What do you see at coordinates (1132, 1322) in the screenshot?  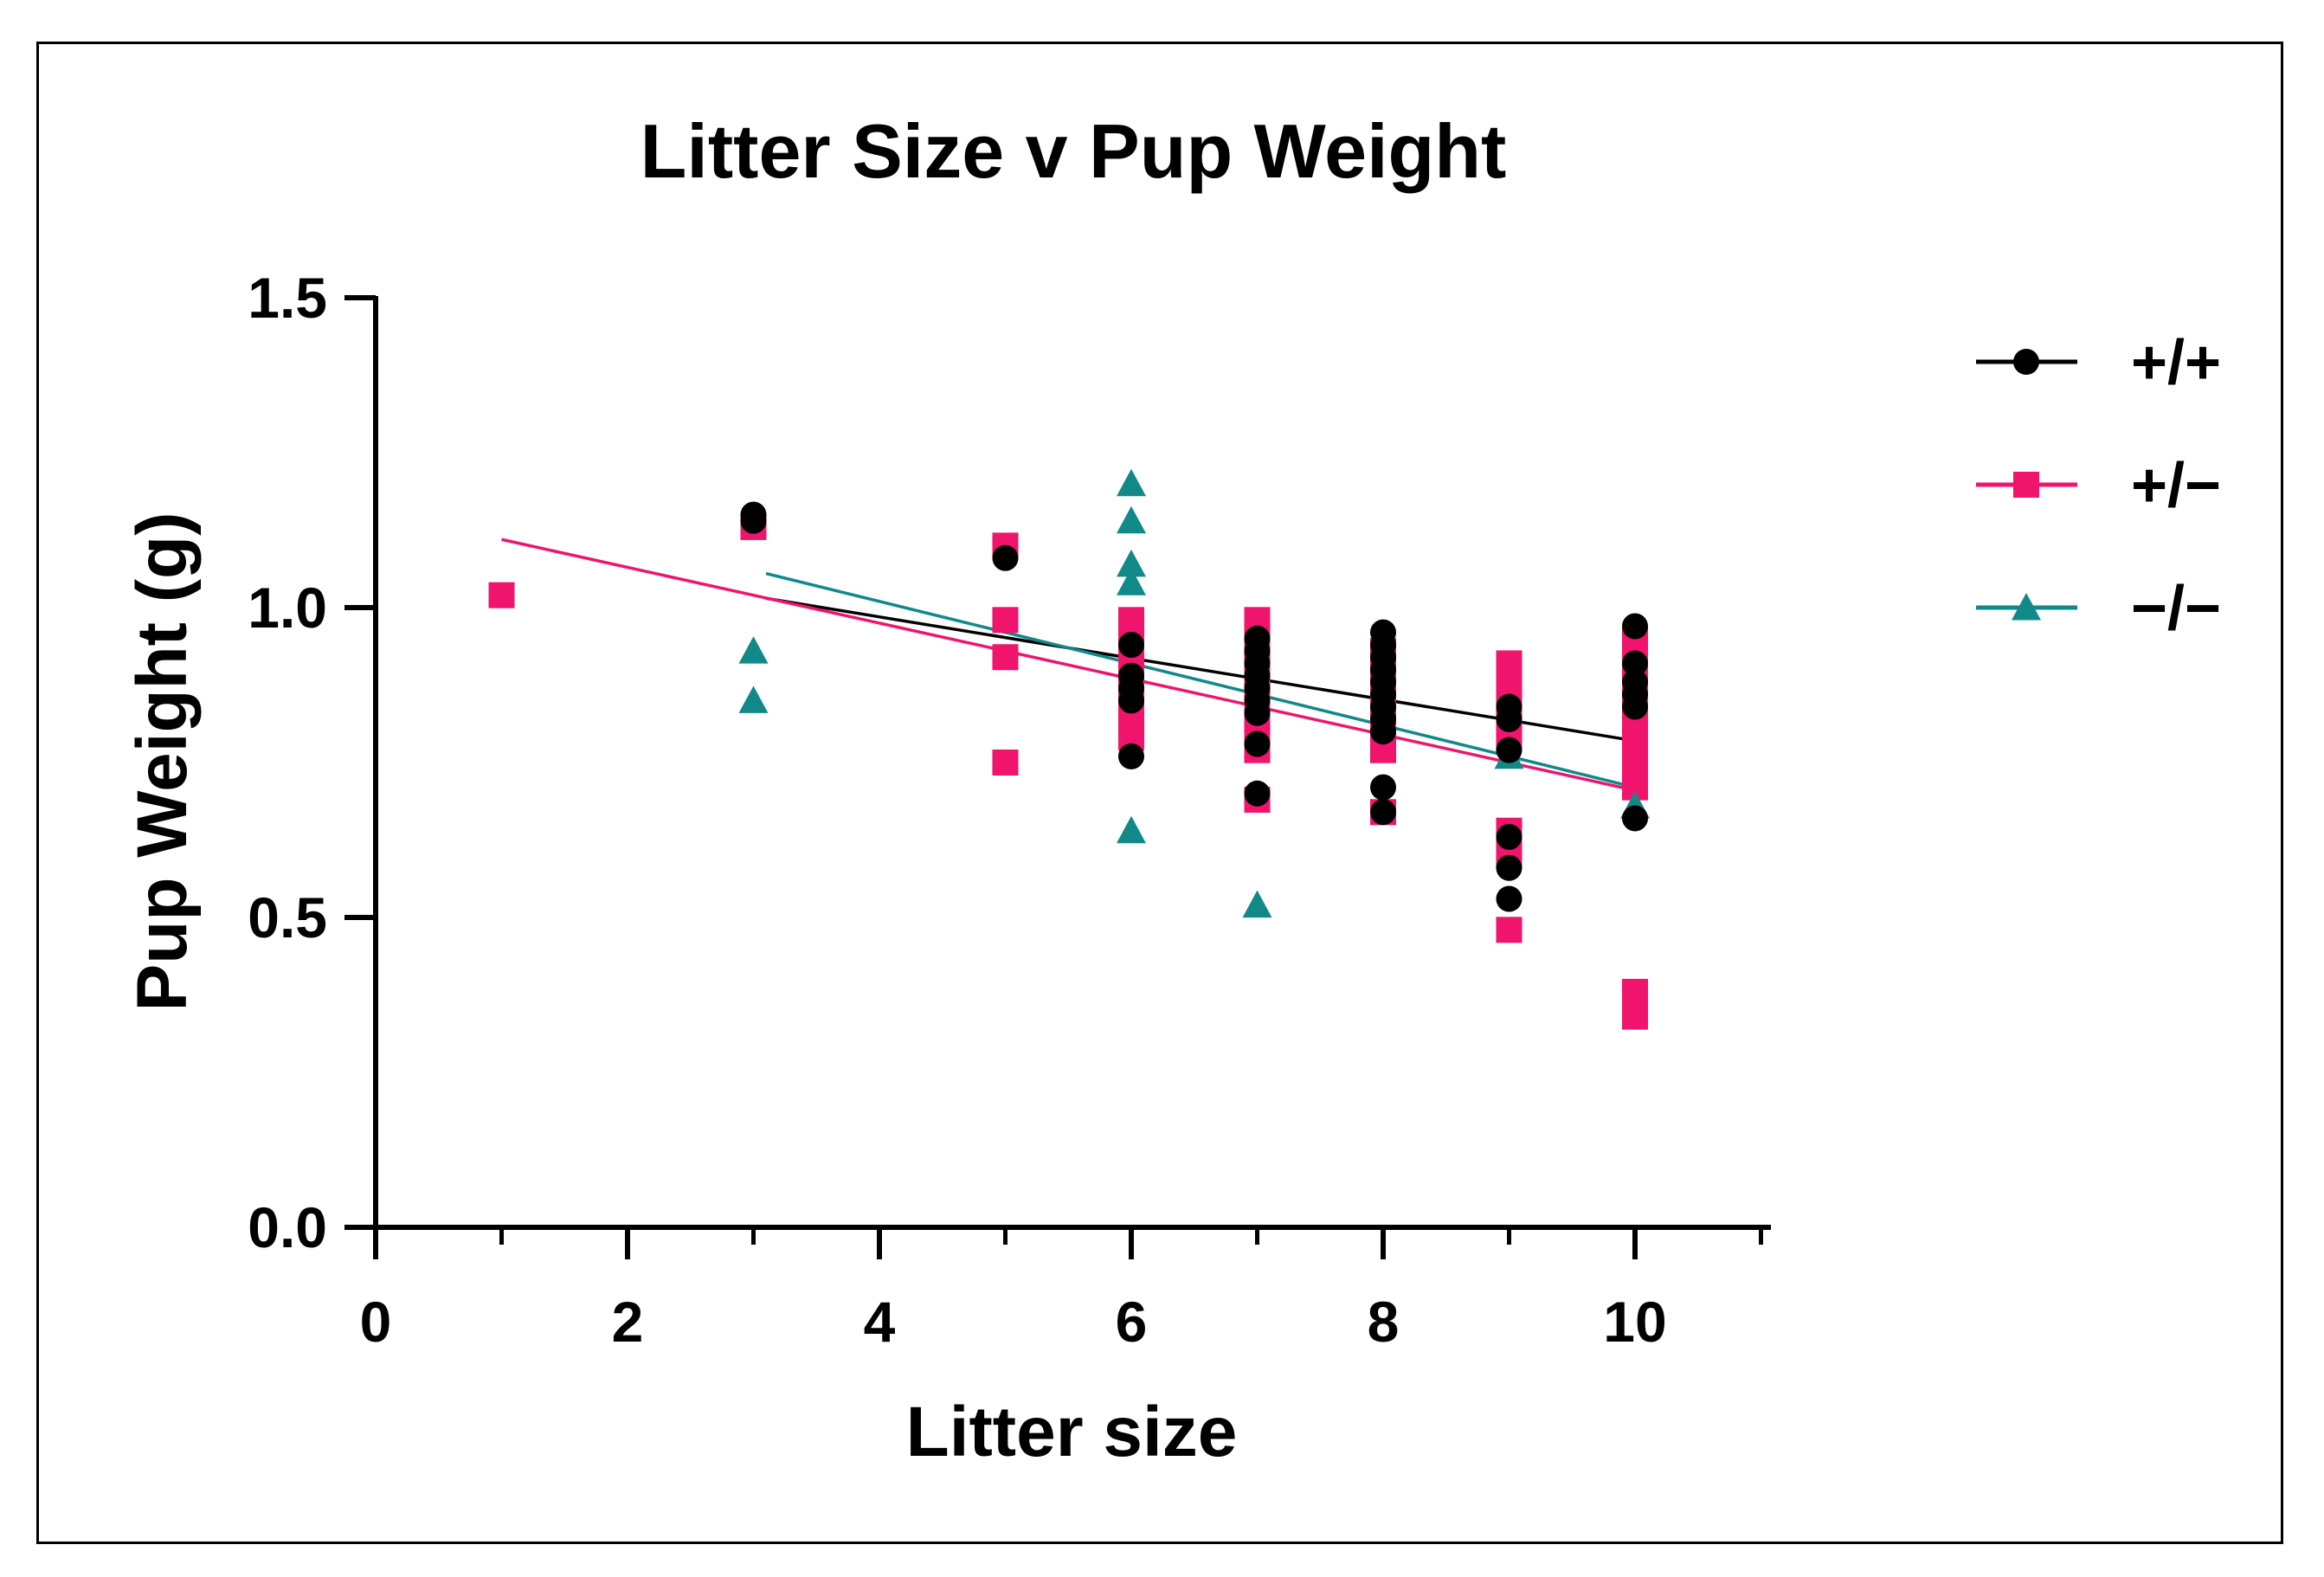 I see `x-tick-label: 6` at bounding box center [1132, 1322].